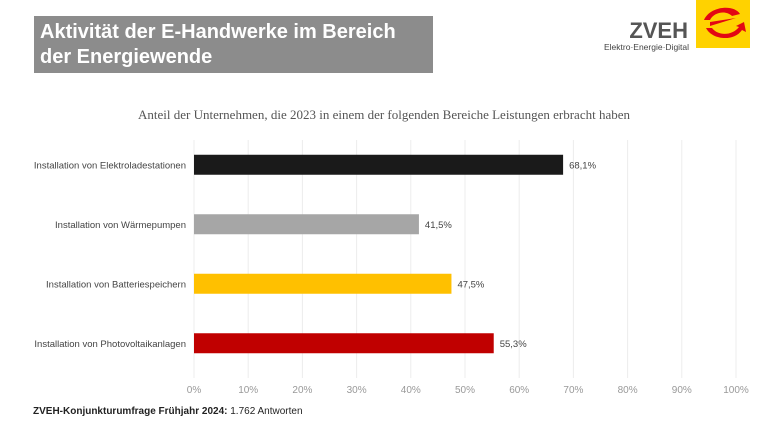  I want to click on logo-mark, so click(723, 24).